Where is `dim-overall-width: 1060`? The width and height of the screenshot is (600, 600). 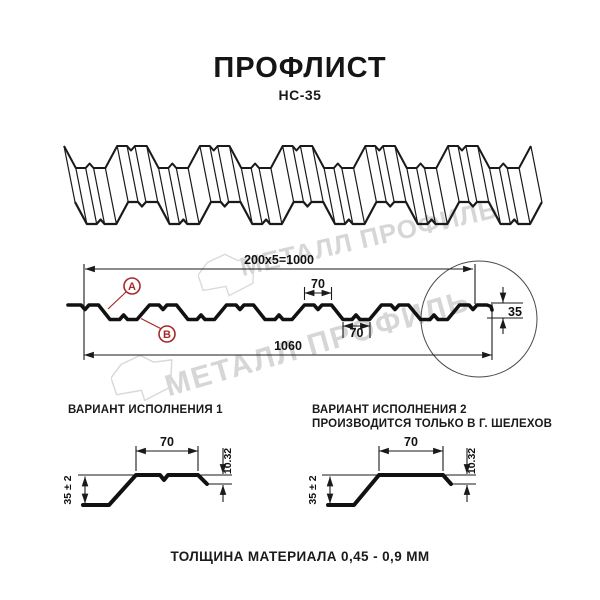 dim-overall-width: 1060 is located at coordinates (288, 346).